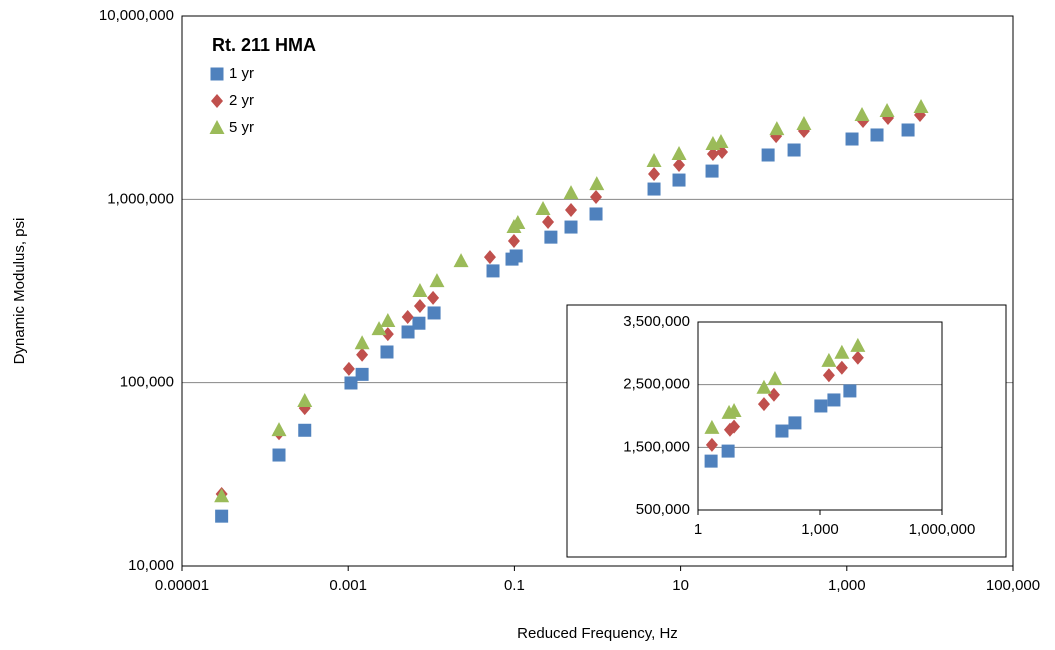 The width and height of the screenshot is (1055, 650). I want to click on legend-label: 5 yr, so click(241, 127).